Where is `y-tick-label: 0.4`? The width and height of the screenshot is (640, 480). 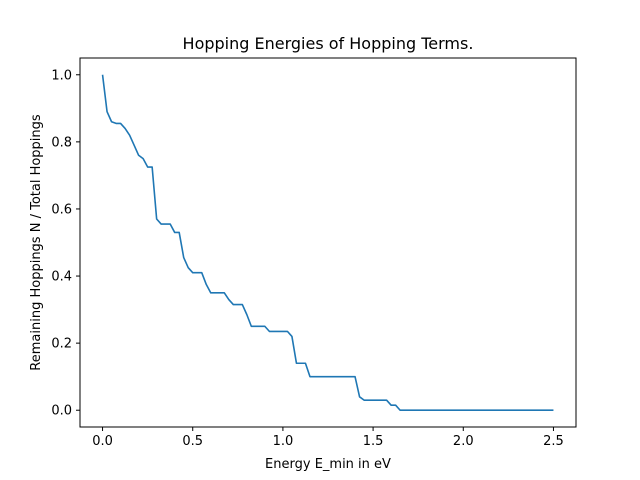
y-tick-label: 0.4 is located at coordinates (61, 277).